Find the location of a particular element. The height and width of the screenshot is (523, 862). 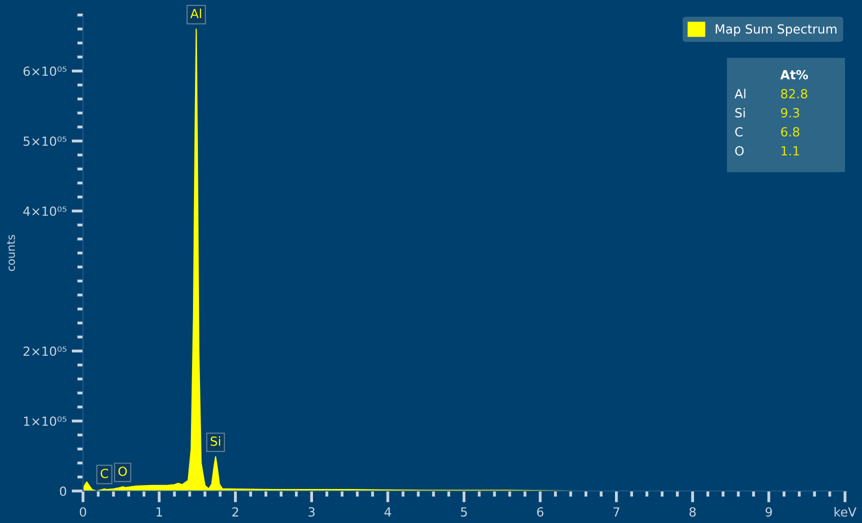

x-tick-label: keV is located at coordinates (845, 511).